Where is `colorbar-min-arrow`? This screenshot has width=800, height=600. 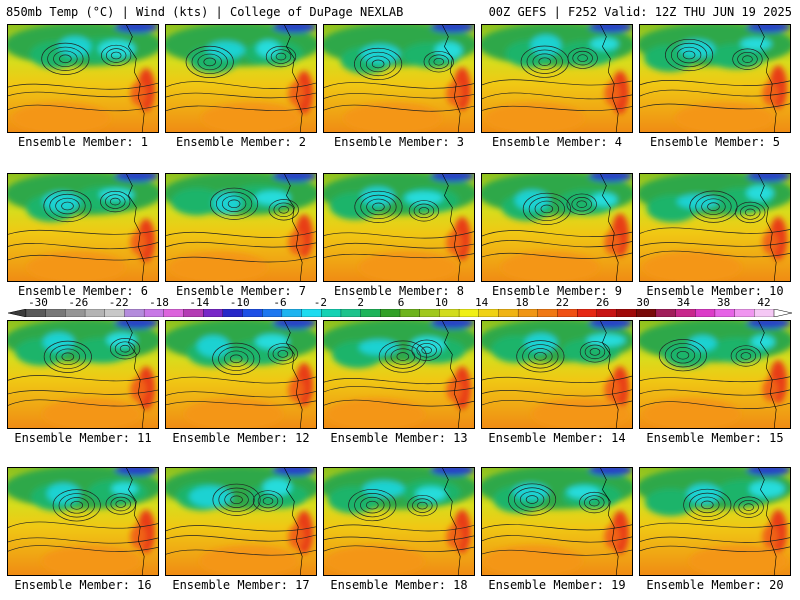
colorbar-min-arrow is located at coordinates (17, 313).